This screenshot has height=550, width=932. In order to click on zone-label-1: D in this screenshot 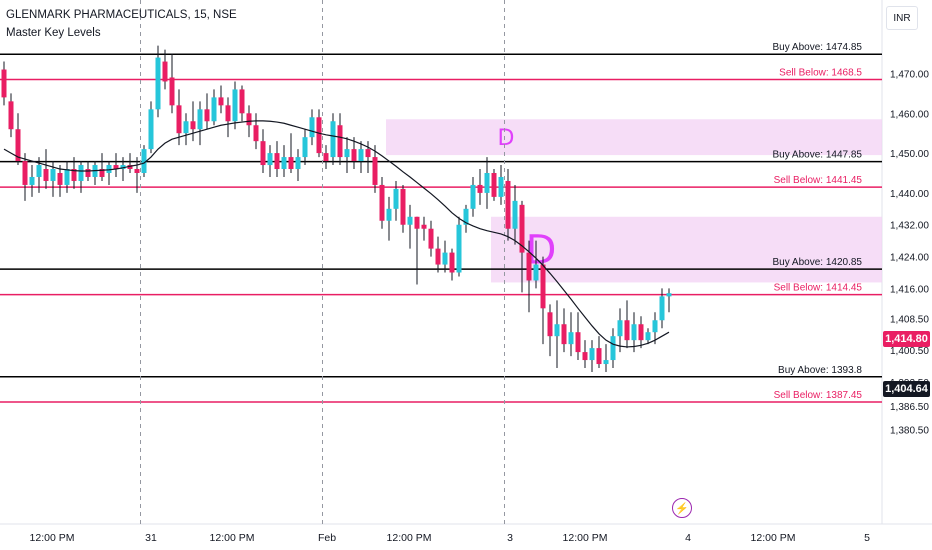, I will do `click(506, 138)`.